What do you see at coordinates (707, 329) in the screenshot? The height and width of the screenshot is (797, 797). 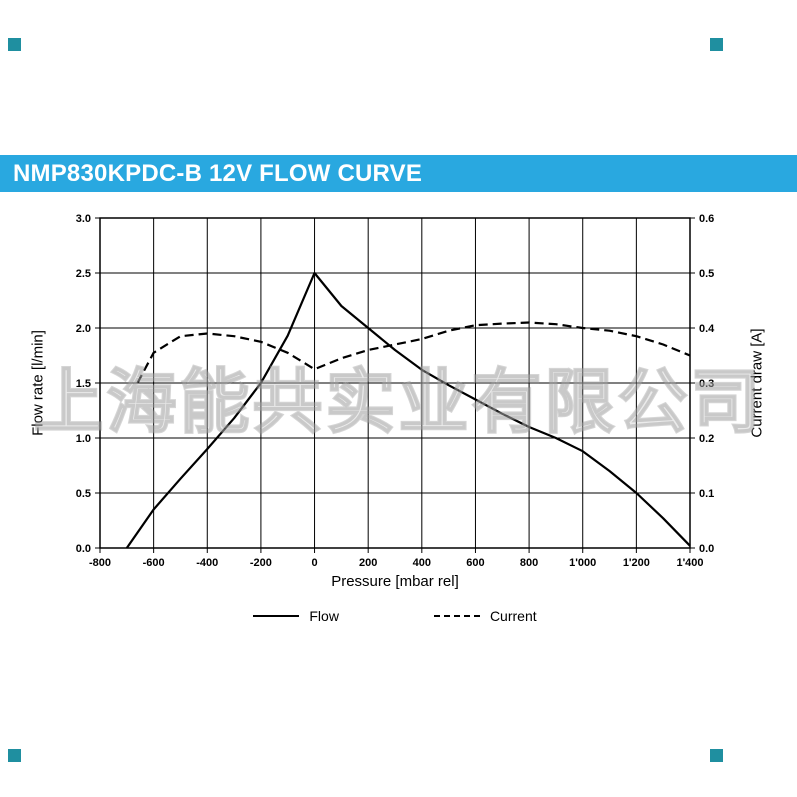 I see `y-right-tick-label: 0.4` at bounding box center [707, 329].